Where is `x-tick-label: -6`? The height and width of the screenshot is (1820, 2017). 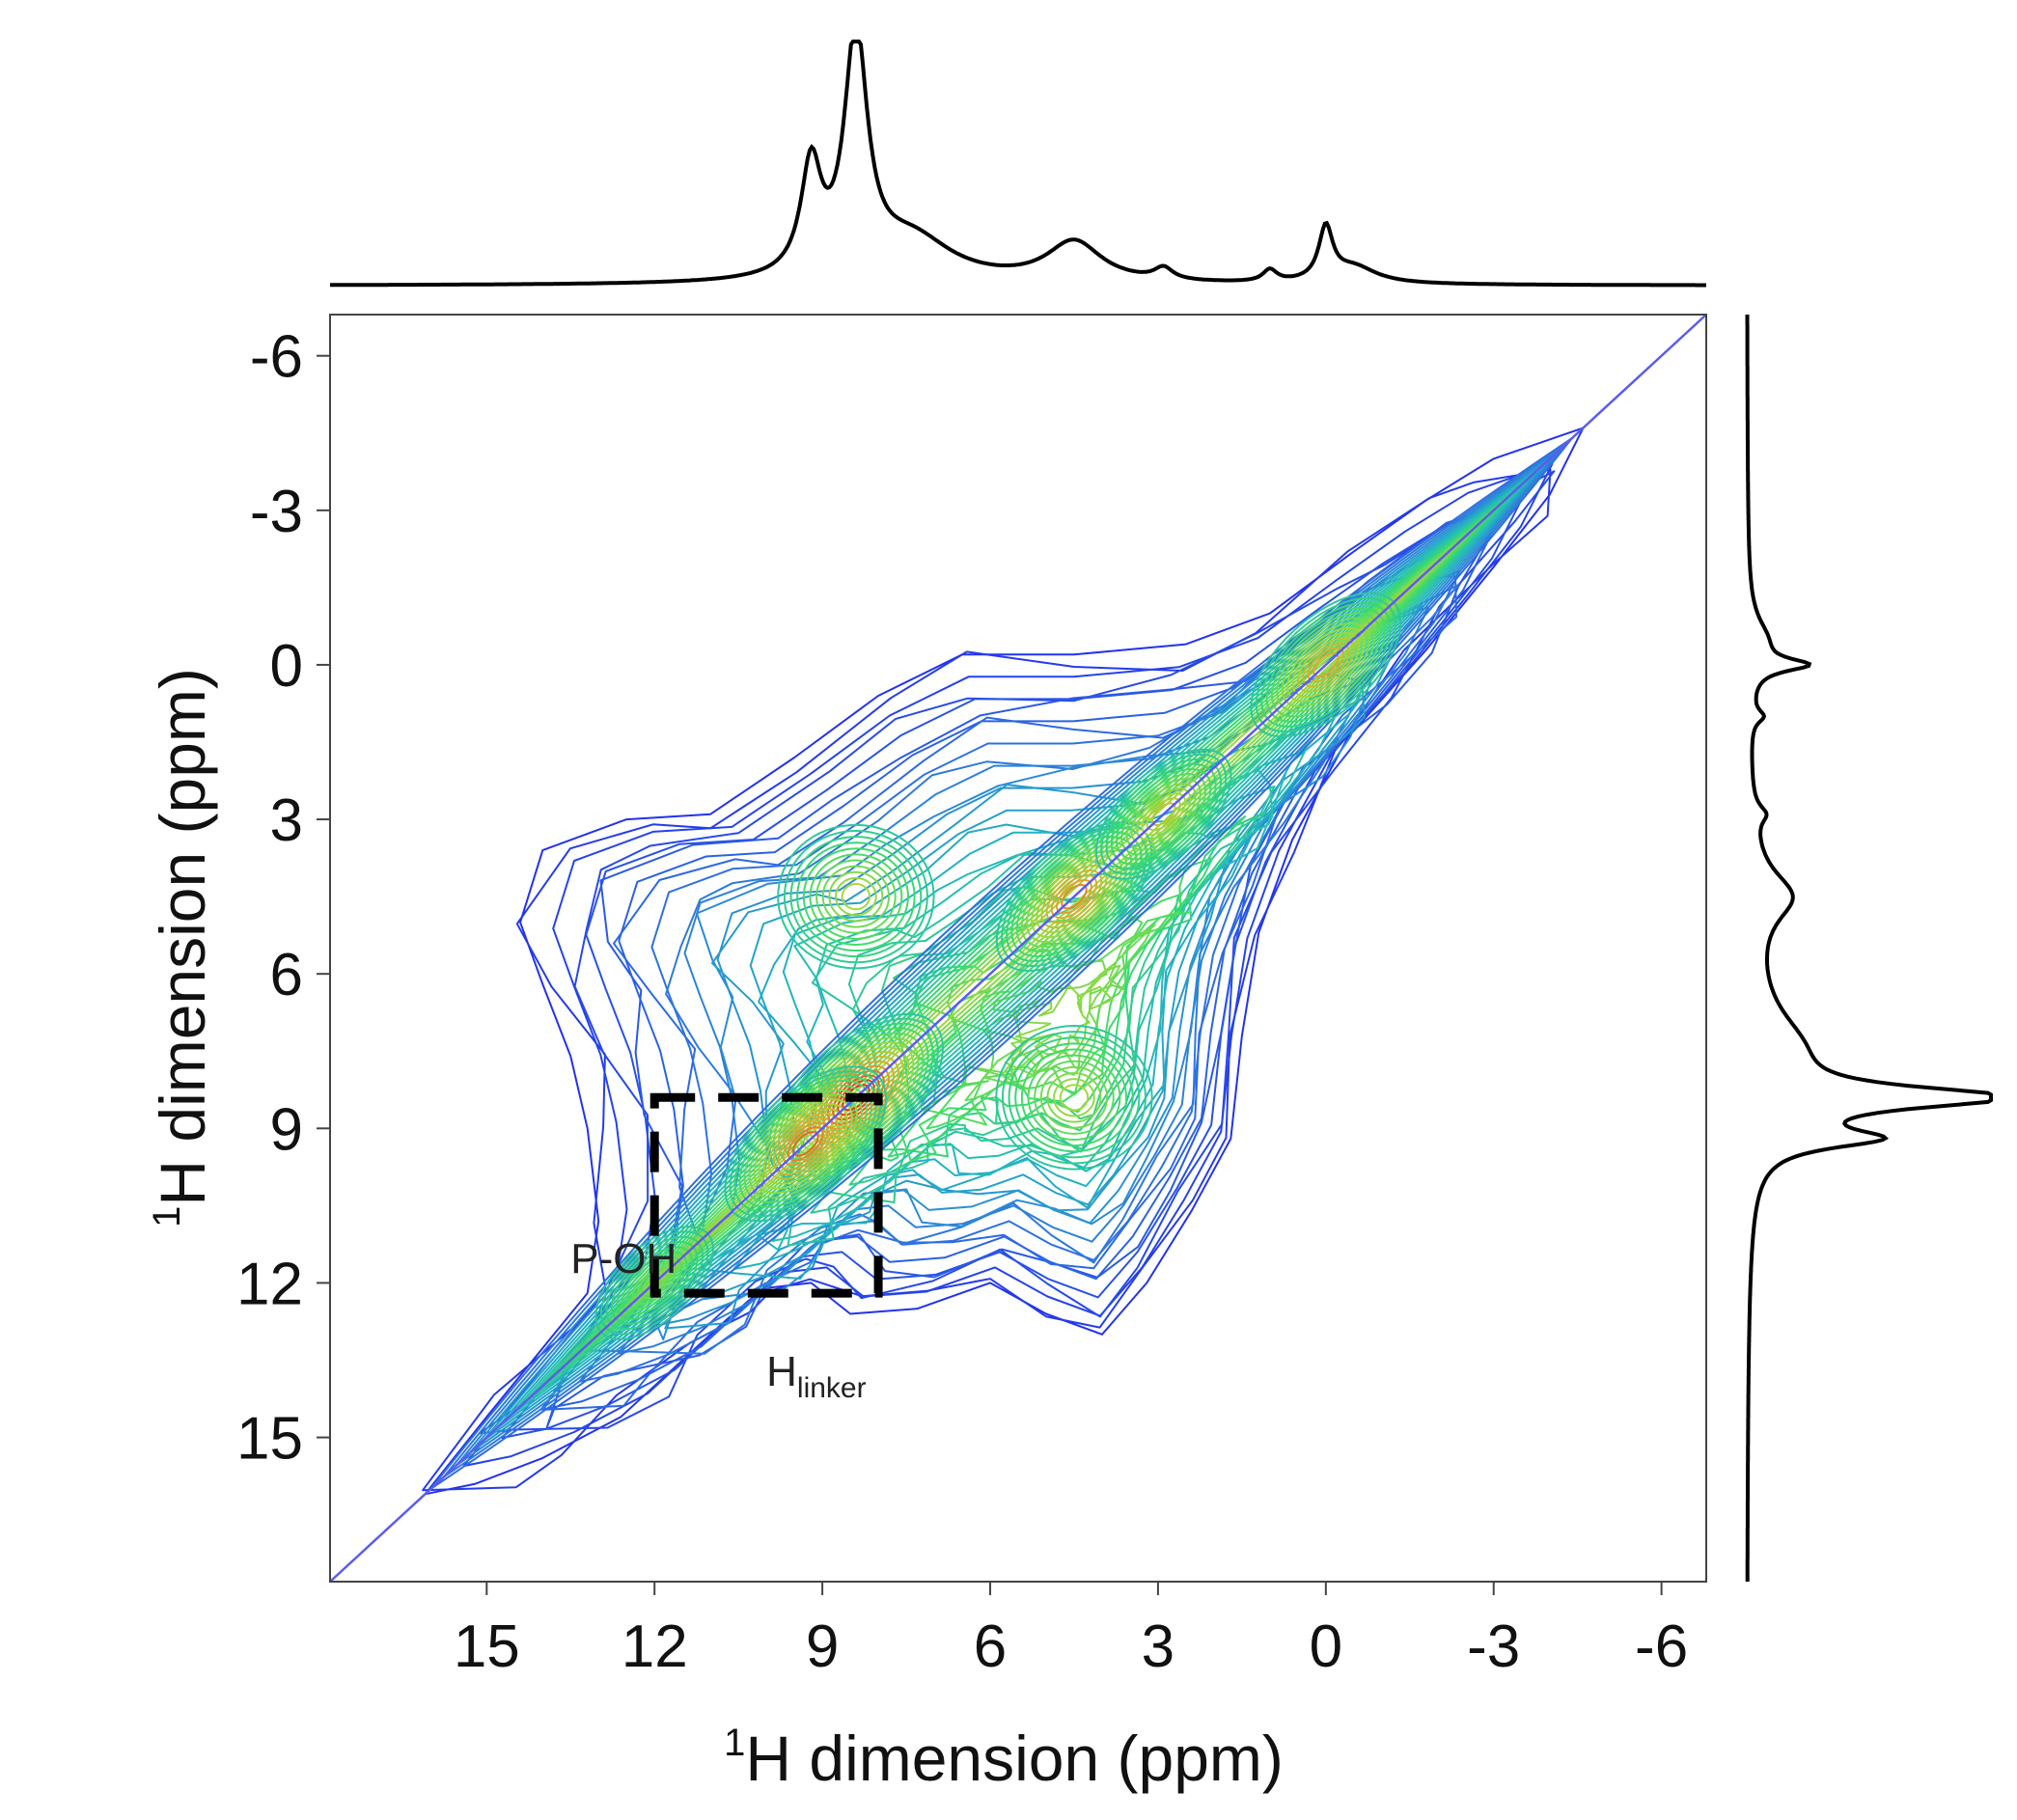 x-tick-label: -6 is located at coordinates (1661, 1646).